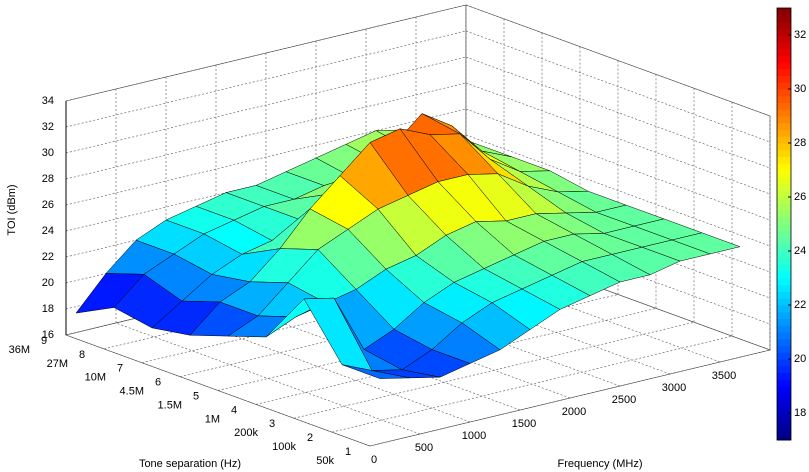 The height and width of the screenshot is (472, 809). What do you see at coordinates (325, 461) in the screenshot?
I see `y-category-label: 50k` at bounding box center [325, 461].